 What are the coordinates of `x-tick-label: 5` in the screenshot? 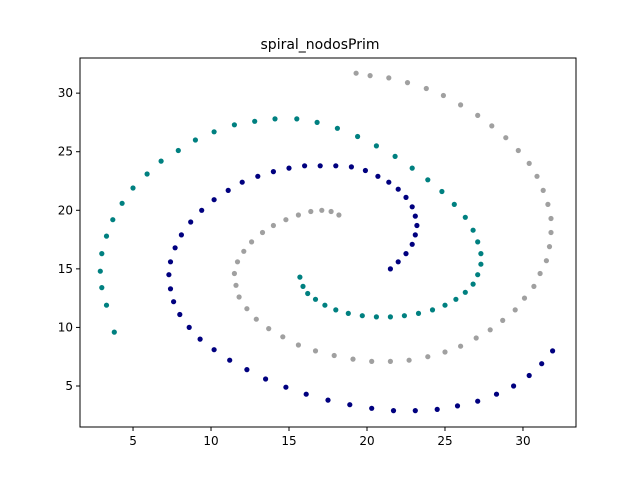 It's located at (133, 441).